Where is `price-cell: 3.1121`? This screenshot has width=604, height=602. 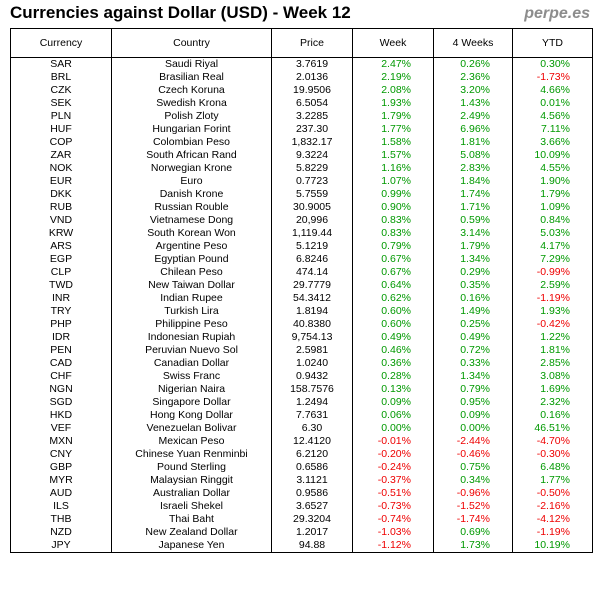 price-cell: 3.1121 is located at coordinates (312, 480).